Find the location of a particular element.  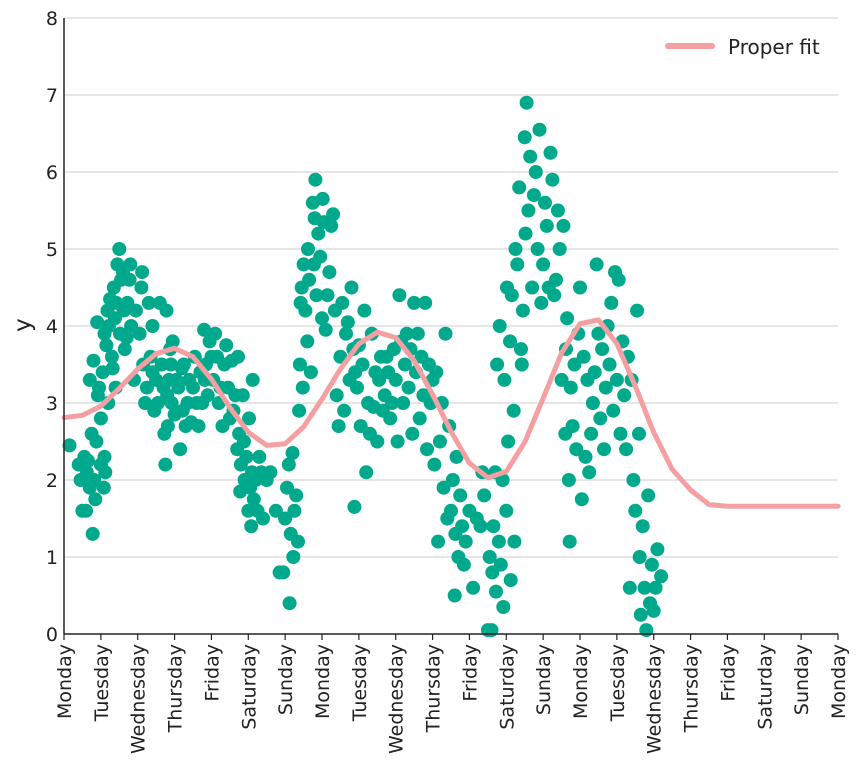

x-tick-label: Thursday is located at coordinates (176, 688).